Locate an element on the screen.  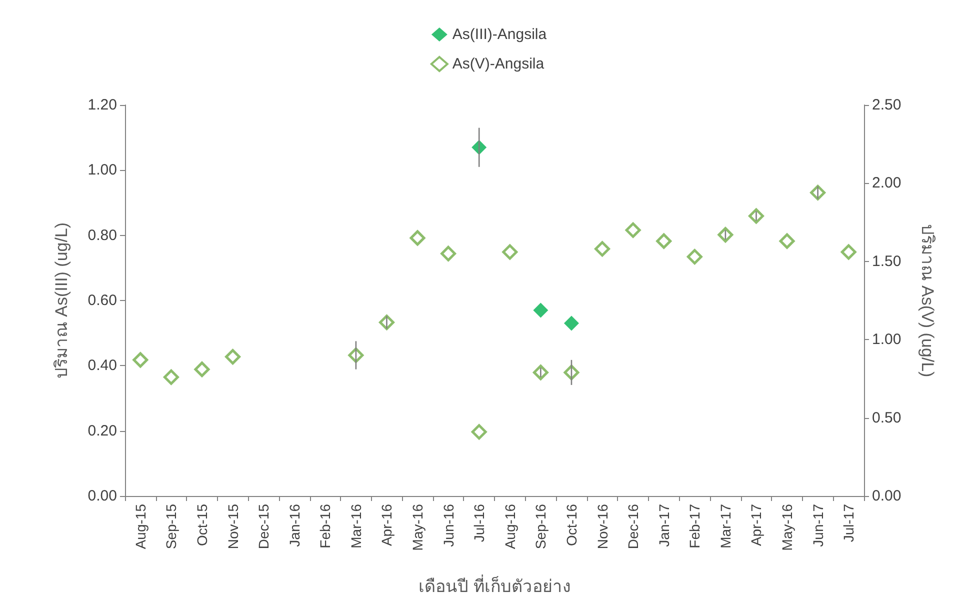
y2-tick-label: 1.50 is located at coordinates (887, 261).